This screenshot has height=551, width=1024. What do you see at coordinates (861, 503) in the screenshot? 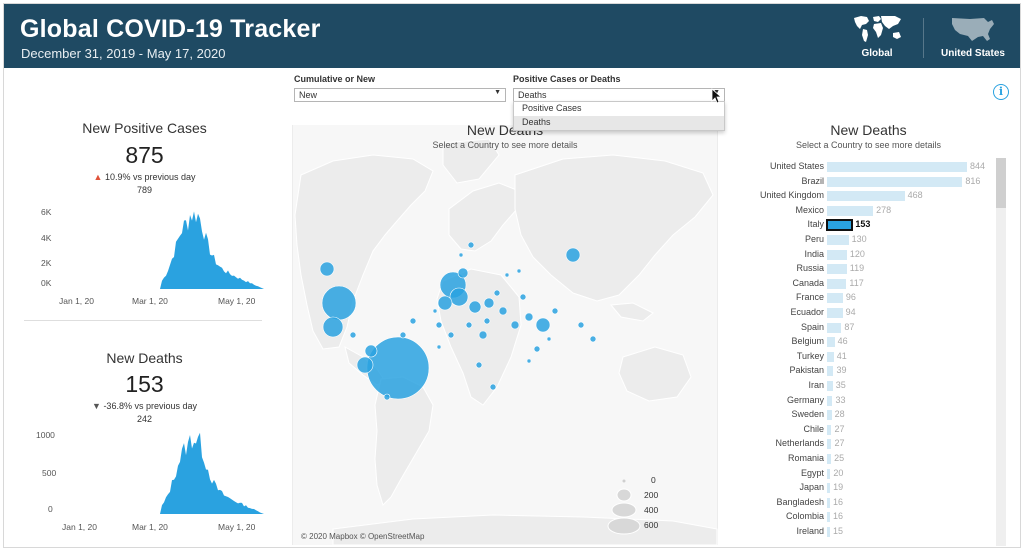
I see `country-bar-row: Bangladesh 16` at bounding box center [861, 503].